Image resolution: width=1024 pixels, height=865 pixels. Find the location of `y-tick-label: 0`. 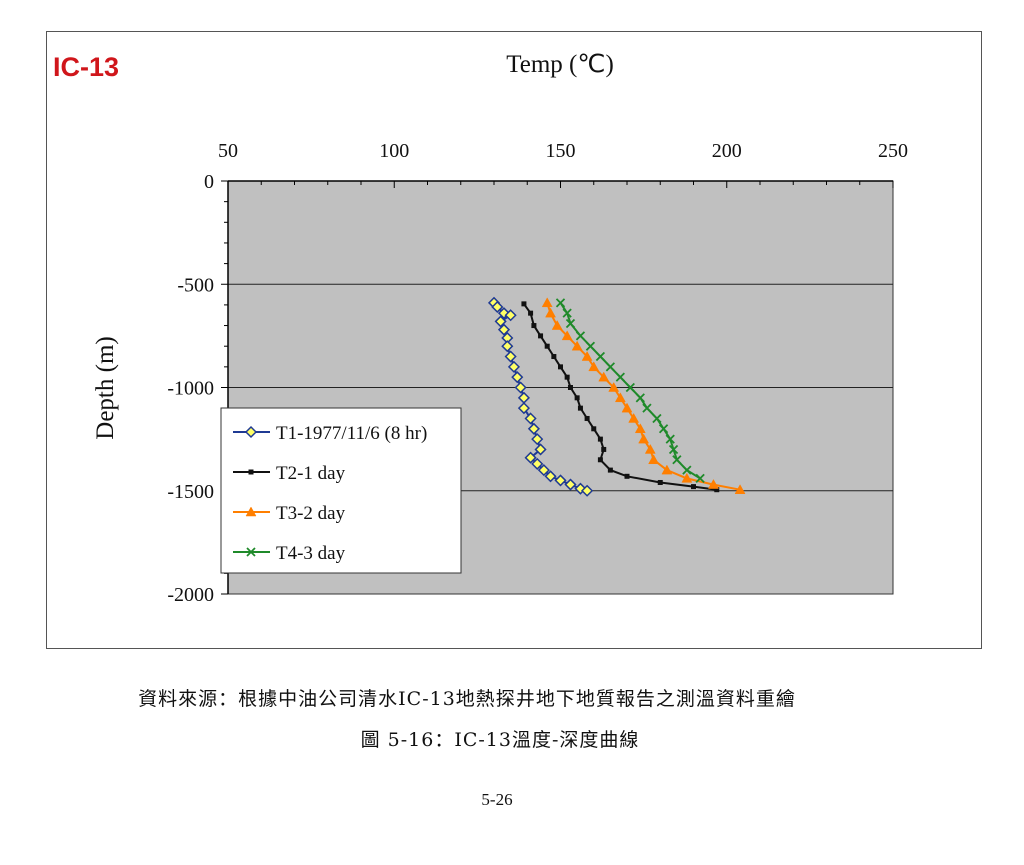

y-tick-label: 0 is located at coordinates (209, 182).